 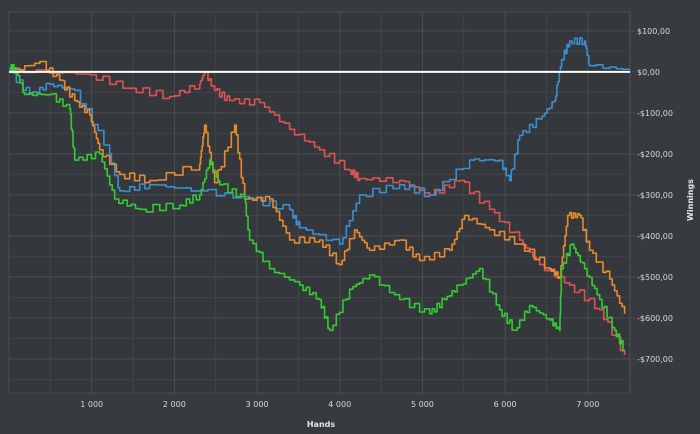 I want to click on y-tick-label: -$100,00, so click(x=655, y=113).